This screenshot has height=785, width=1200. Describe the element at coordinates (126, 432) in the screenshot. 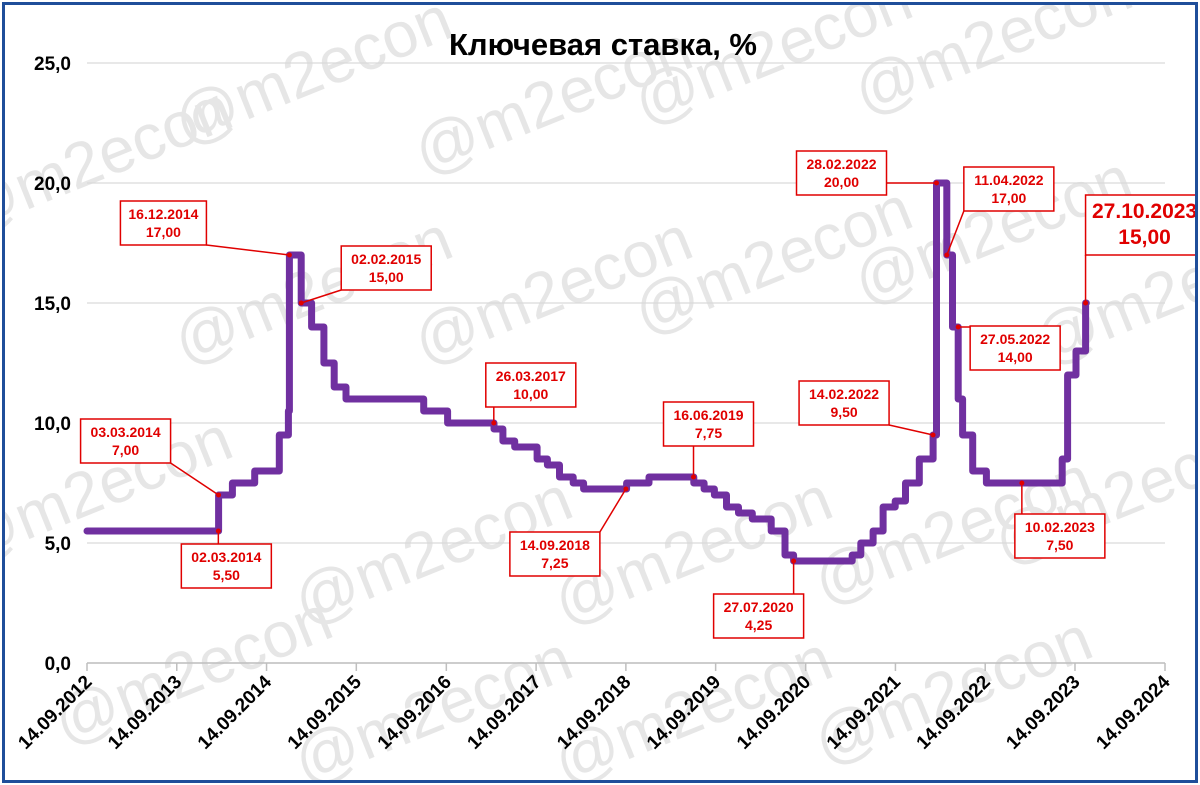

I see `annotation-date: 03.03.2014` at that location.